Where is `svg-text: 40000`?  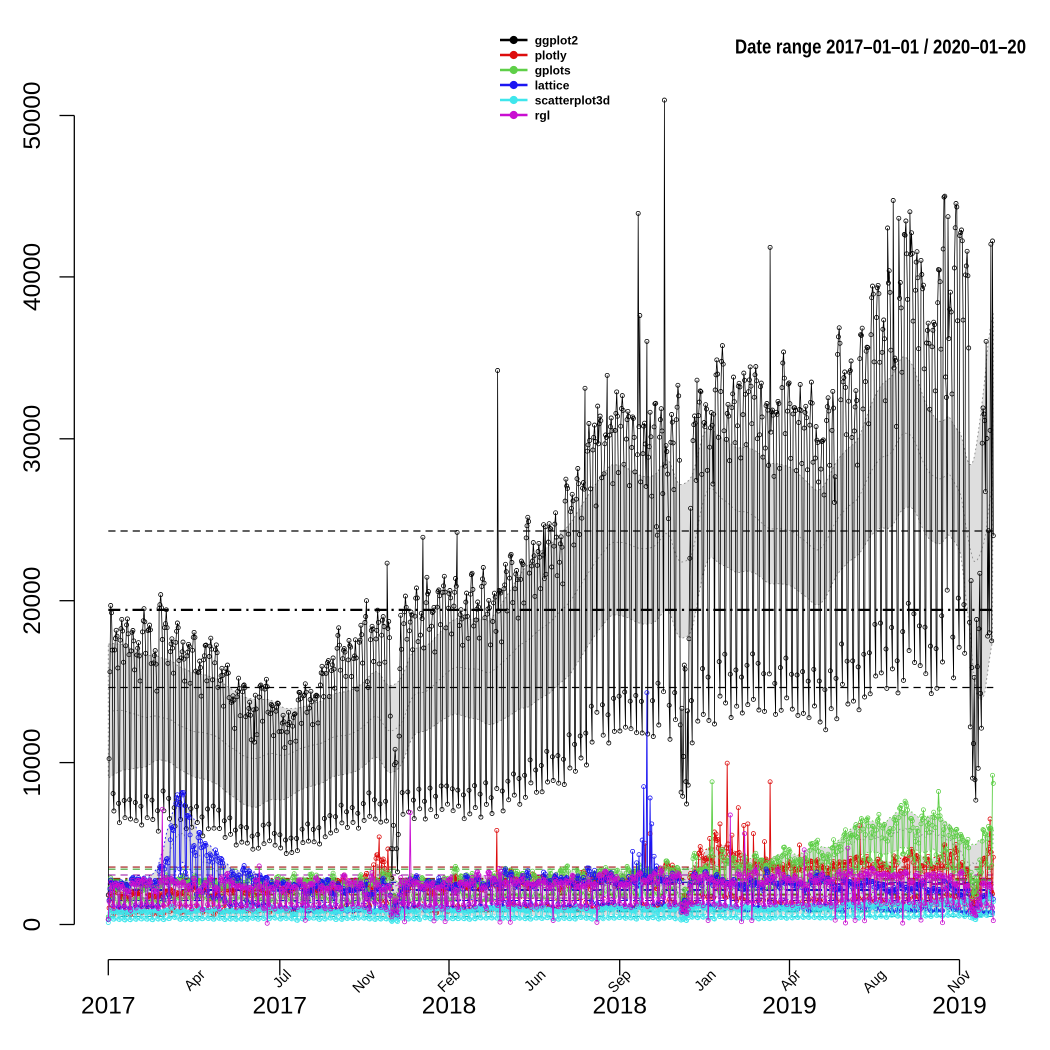 svg-text: 40000 is located at coordinates (32, 277).